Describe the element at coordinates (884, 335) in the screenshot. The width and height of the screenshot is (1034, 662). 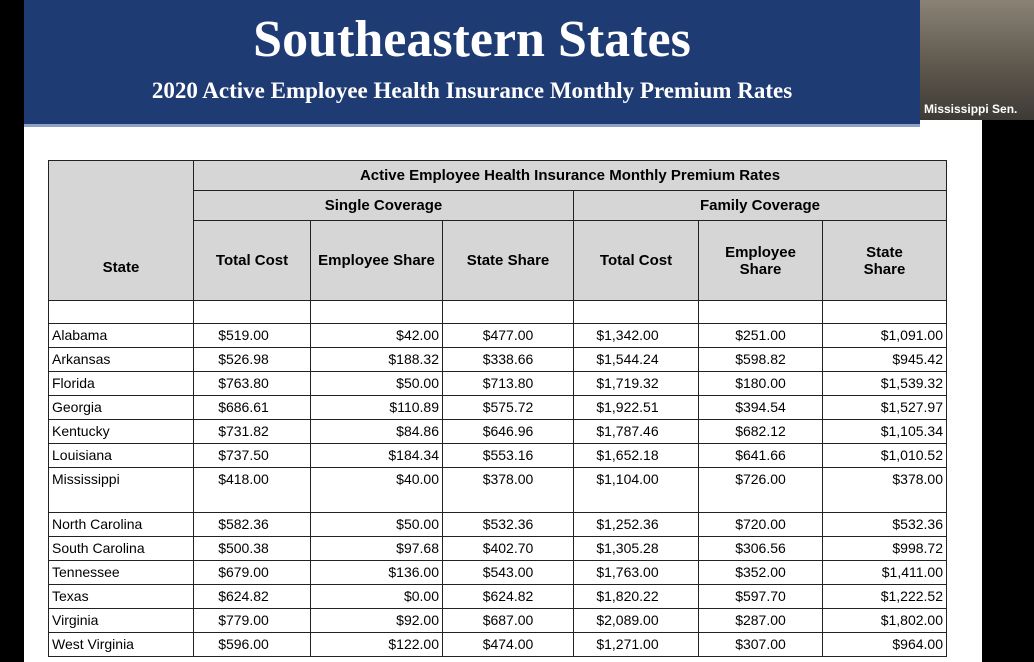
I see `rate-value: $1,091.00` at that location.